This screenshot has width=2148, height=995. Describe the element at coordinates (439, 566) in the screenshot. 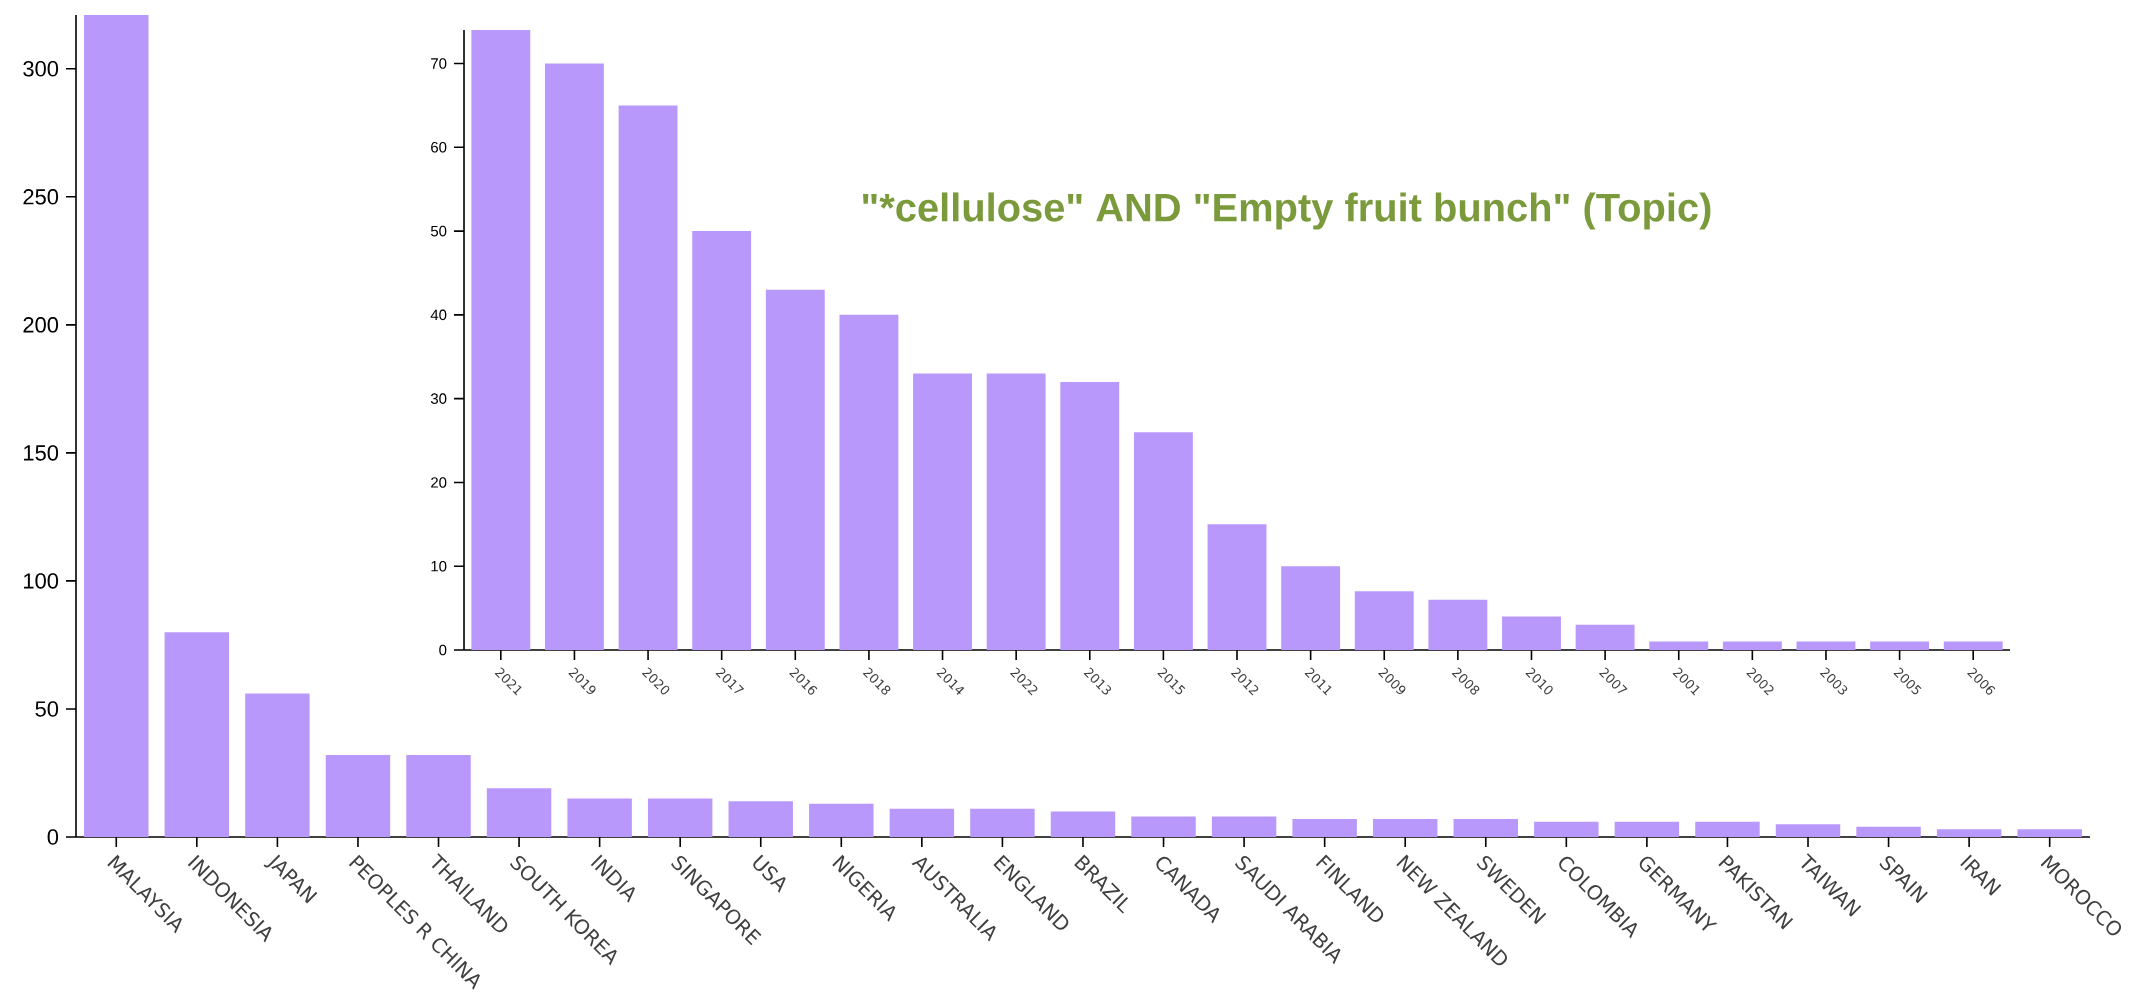

I see `y-tick-label: 10` at that location.